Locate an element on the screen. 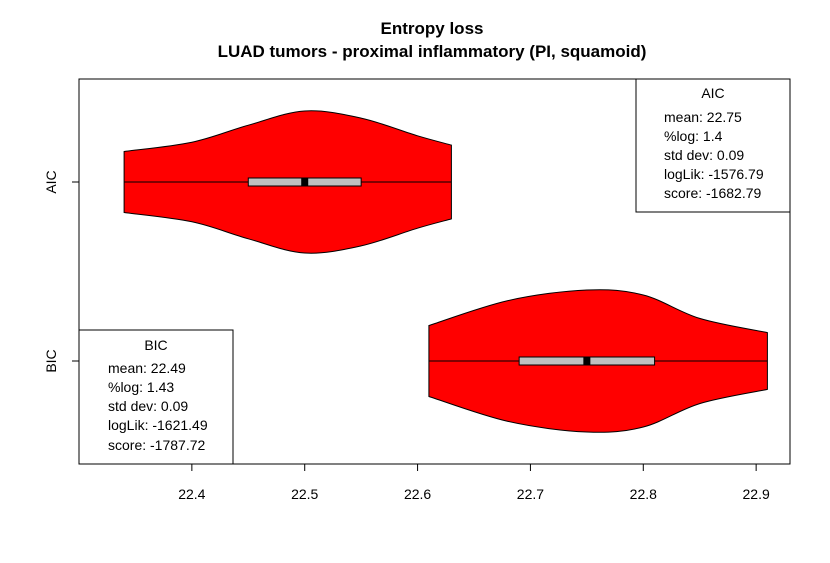 The width and height of the screenshot is (830, 563). violin-bic is located at coordinates (598, 361).